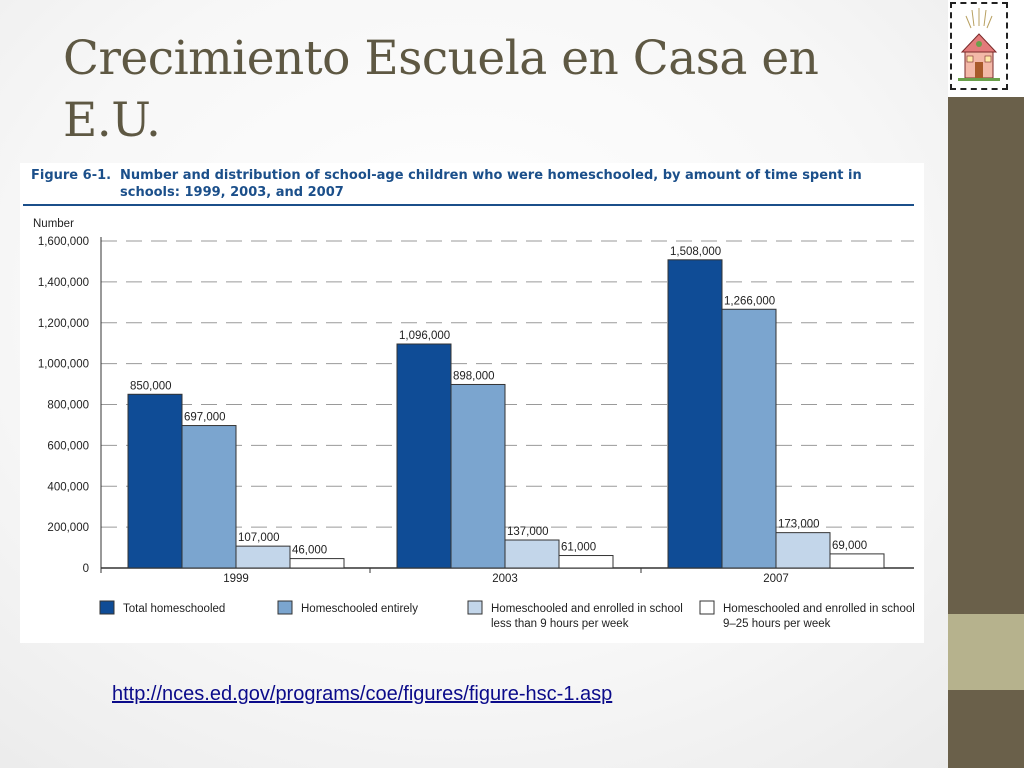 The image size is (1024, 768). Describe the element at coordinates (309, 551) in the screenshot. I see `bar-value-label: 46,000` at that location.